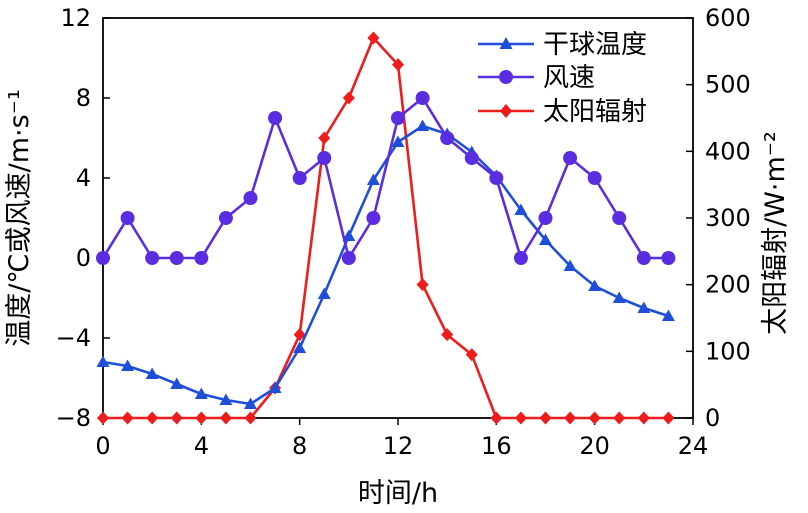  Describe the element at coordinates (728, 85) in the screenshot. I see `y-right-tick-label: 500` at that location.